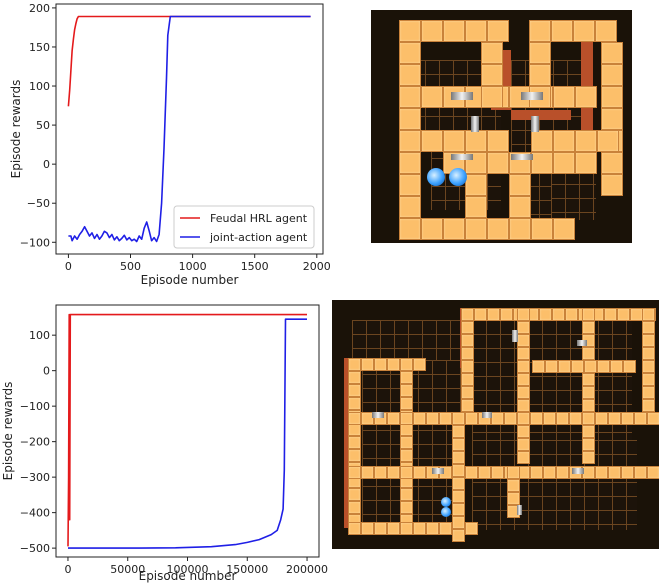 Image resolution: width=659 pixels, height=585 pixels. Describe the element at coordinates (39, 8) in the screenshot. I see `y-tick-label: 200` at that location.